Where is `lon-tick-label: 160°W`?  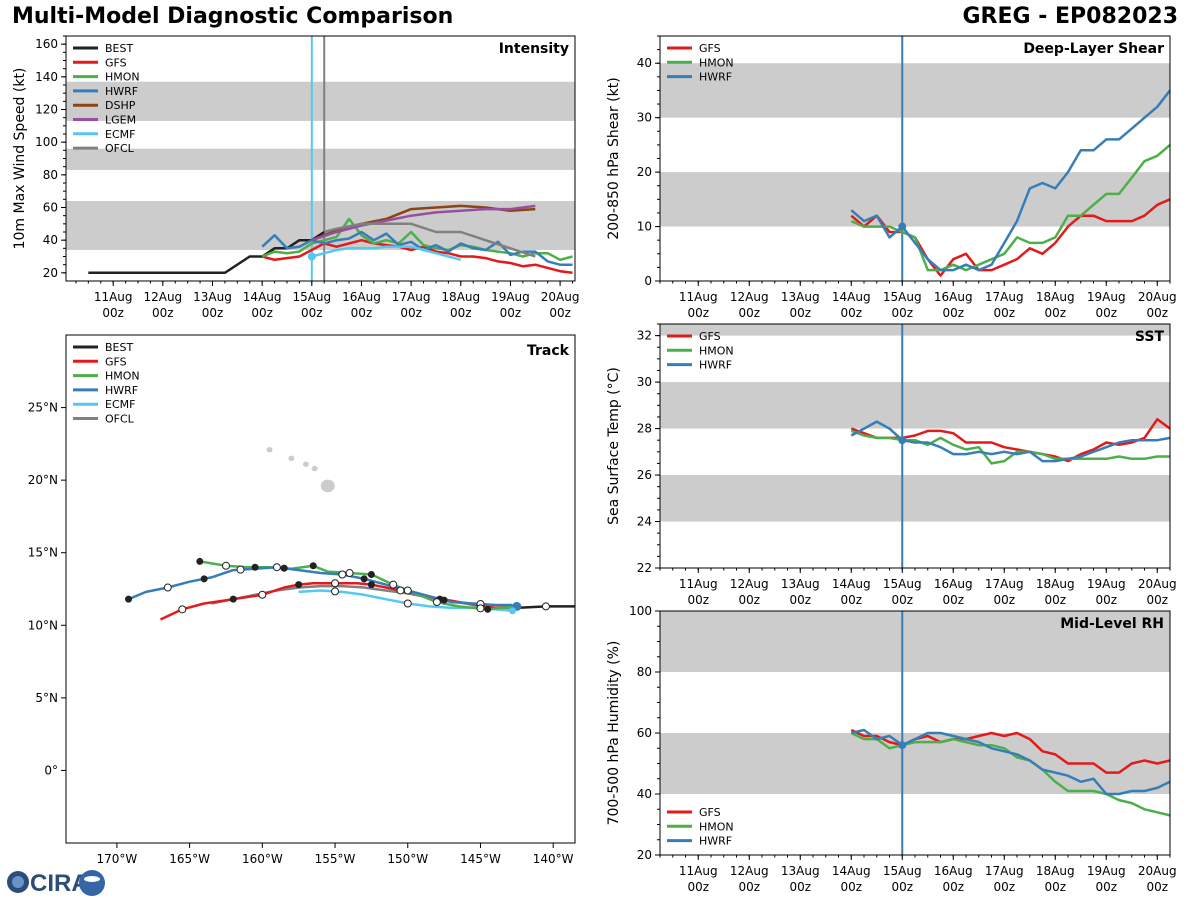
lon-tick-label: 160°W is located at coordinates (262, 859).